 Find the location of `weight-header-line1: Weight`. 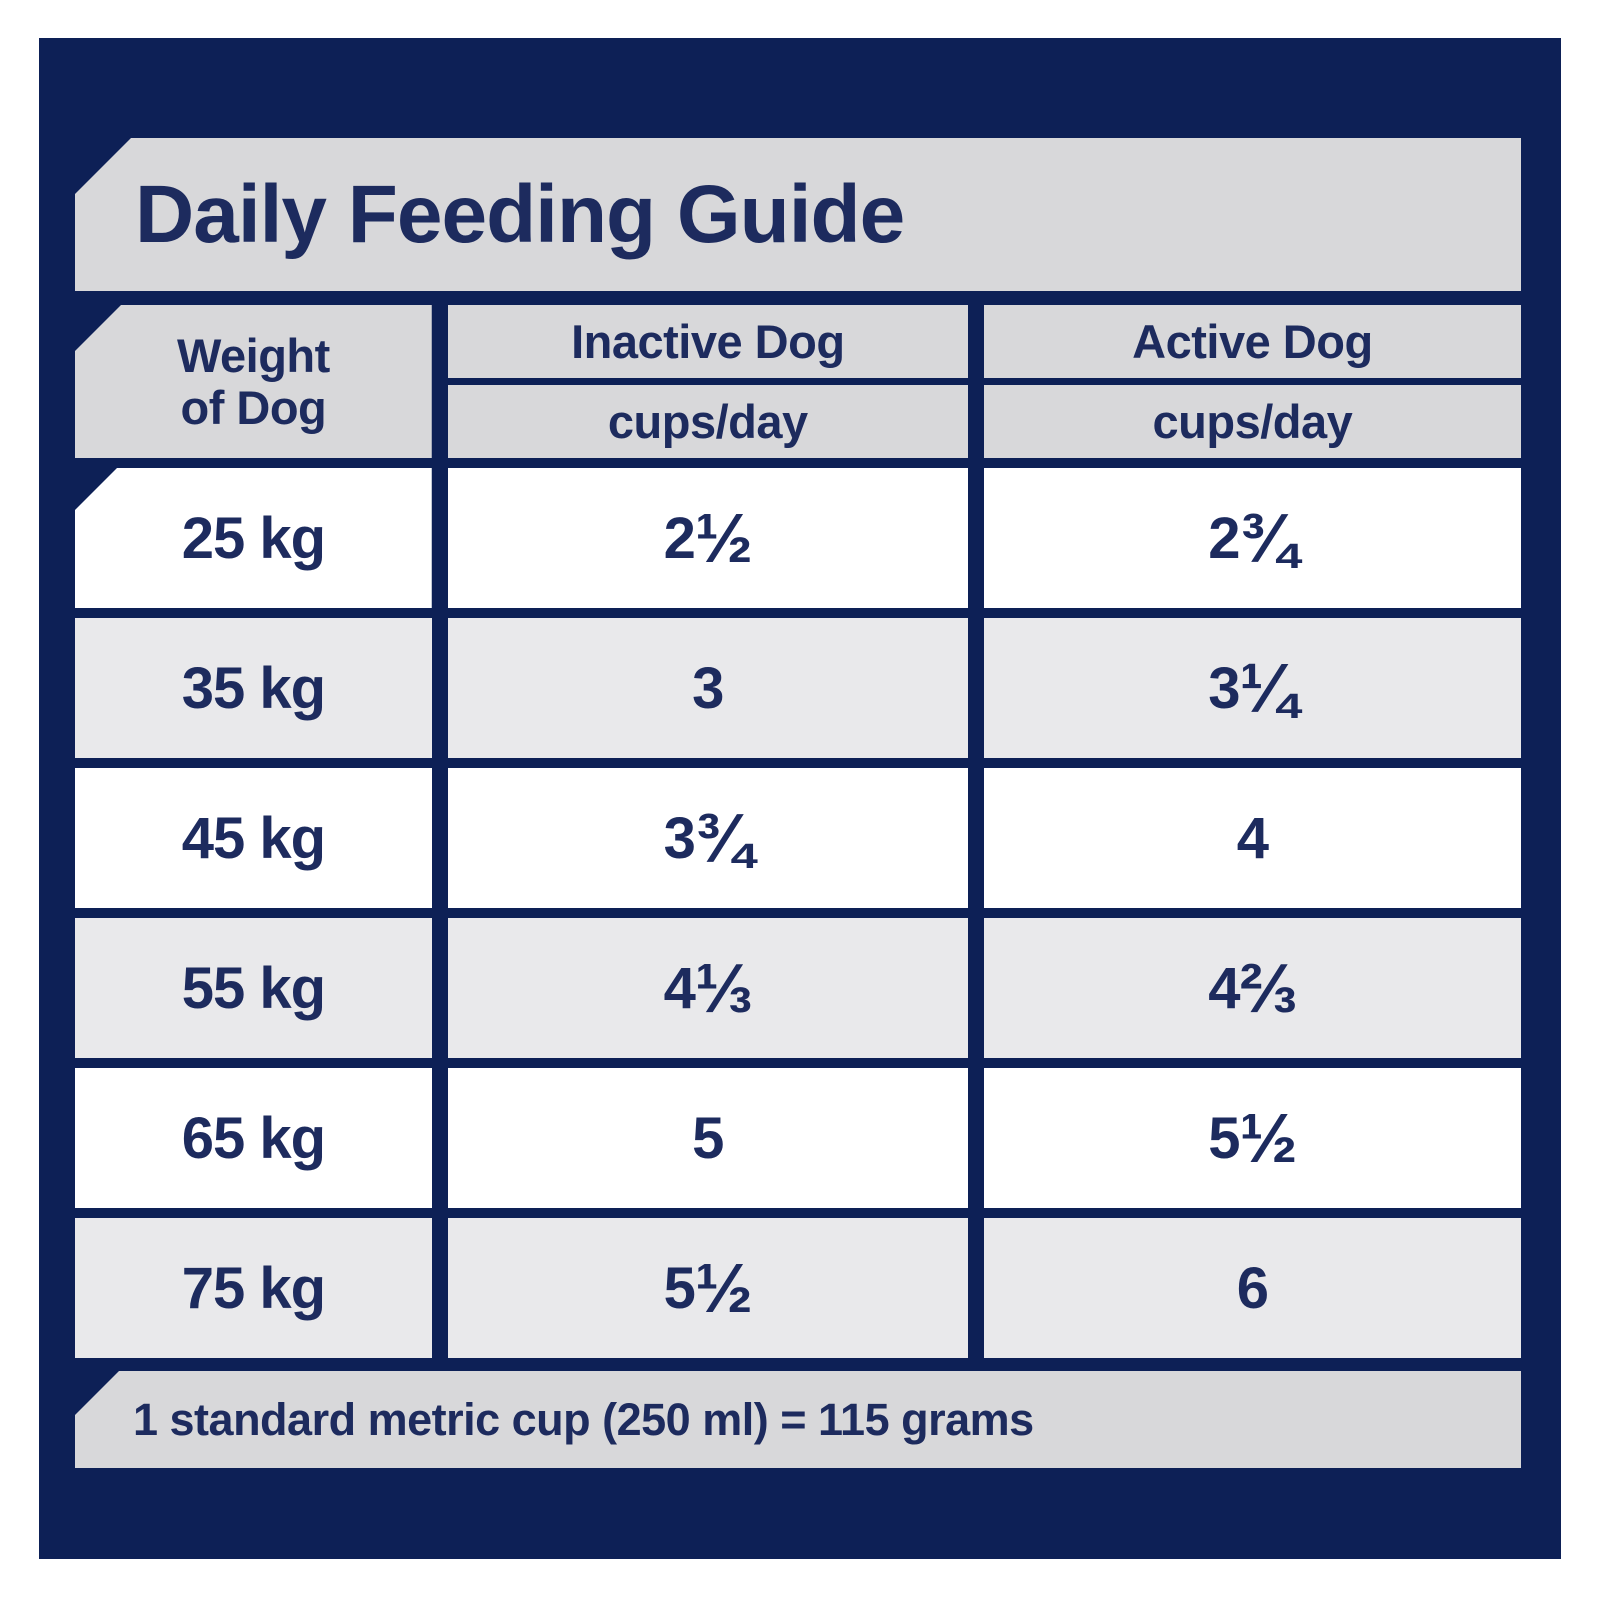

weight-header-line1: Weight is located at coordinates (253, 355).